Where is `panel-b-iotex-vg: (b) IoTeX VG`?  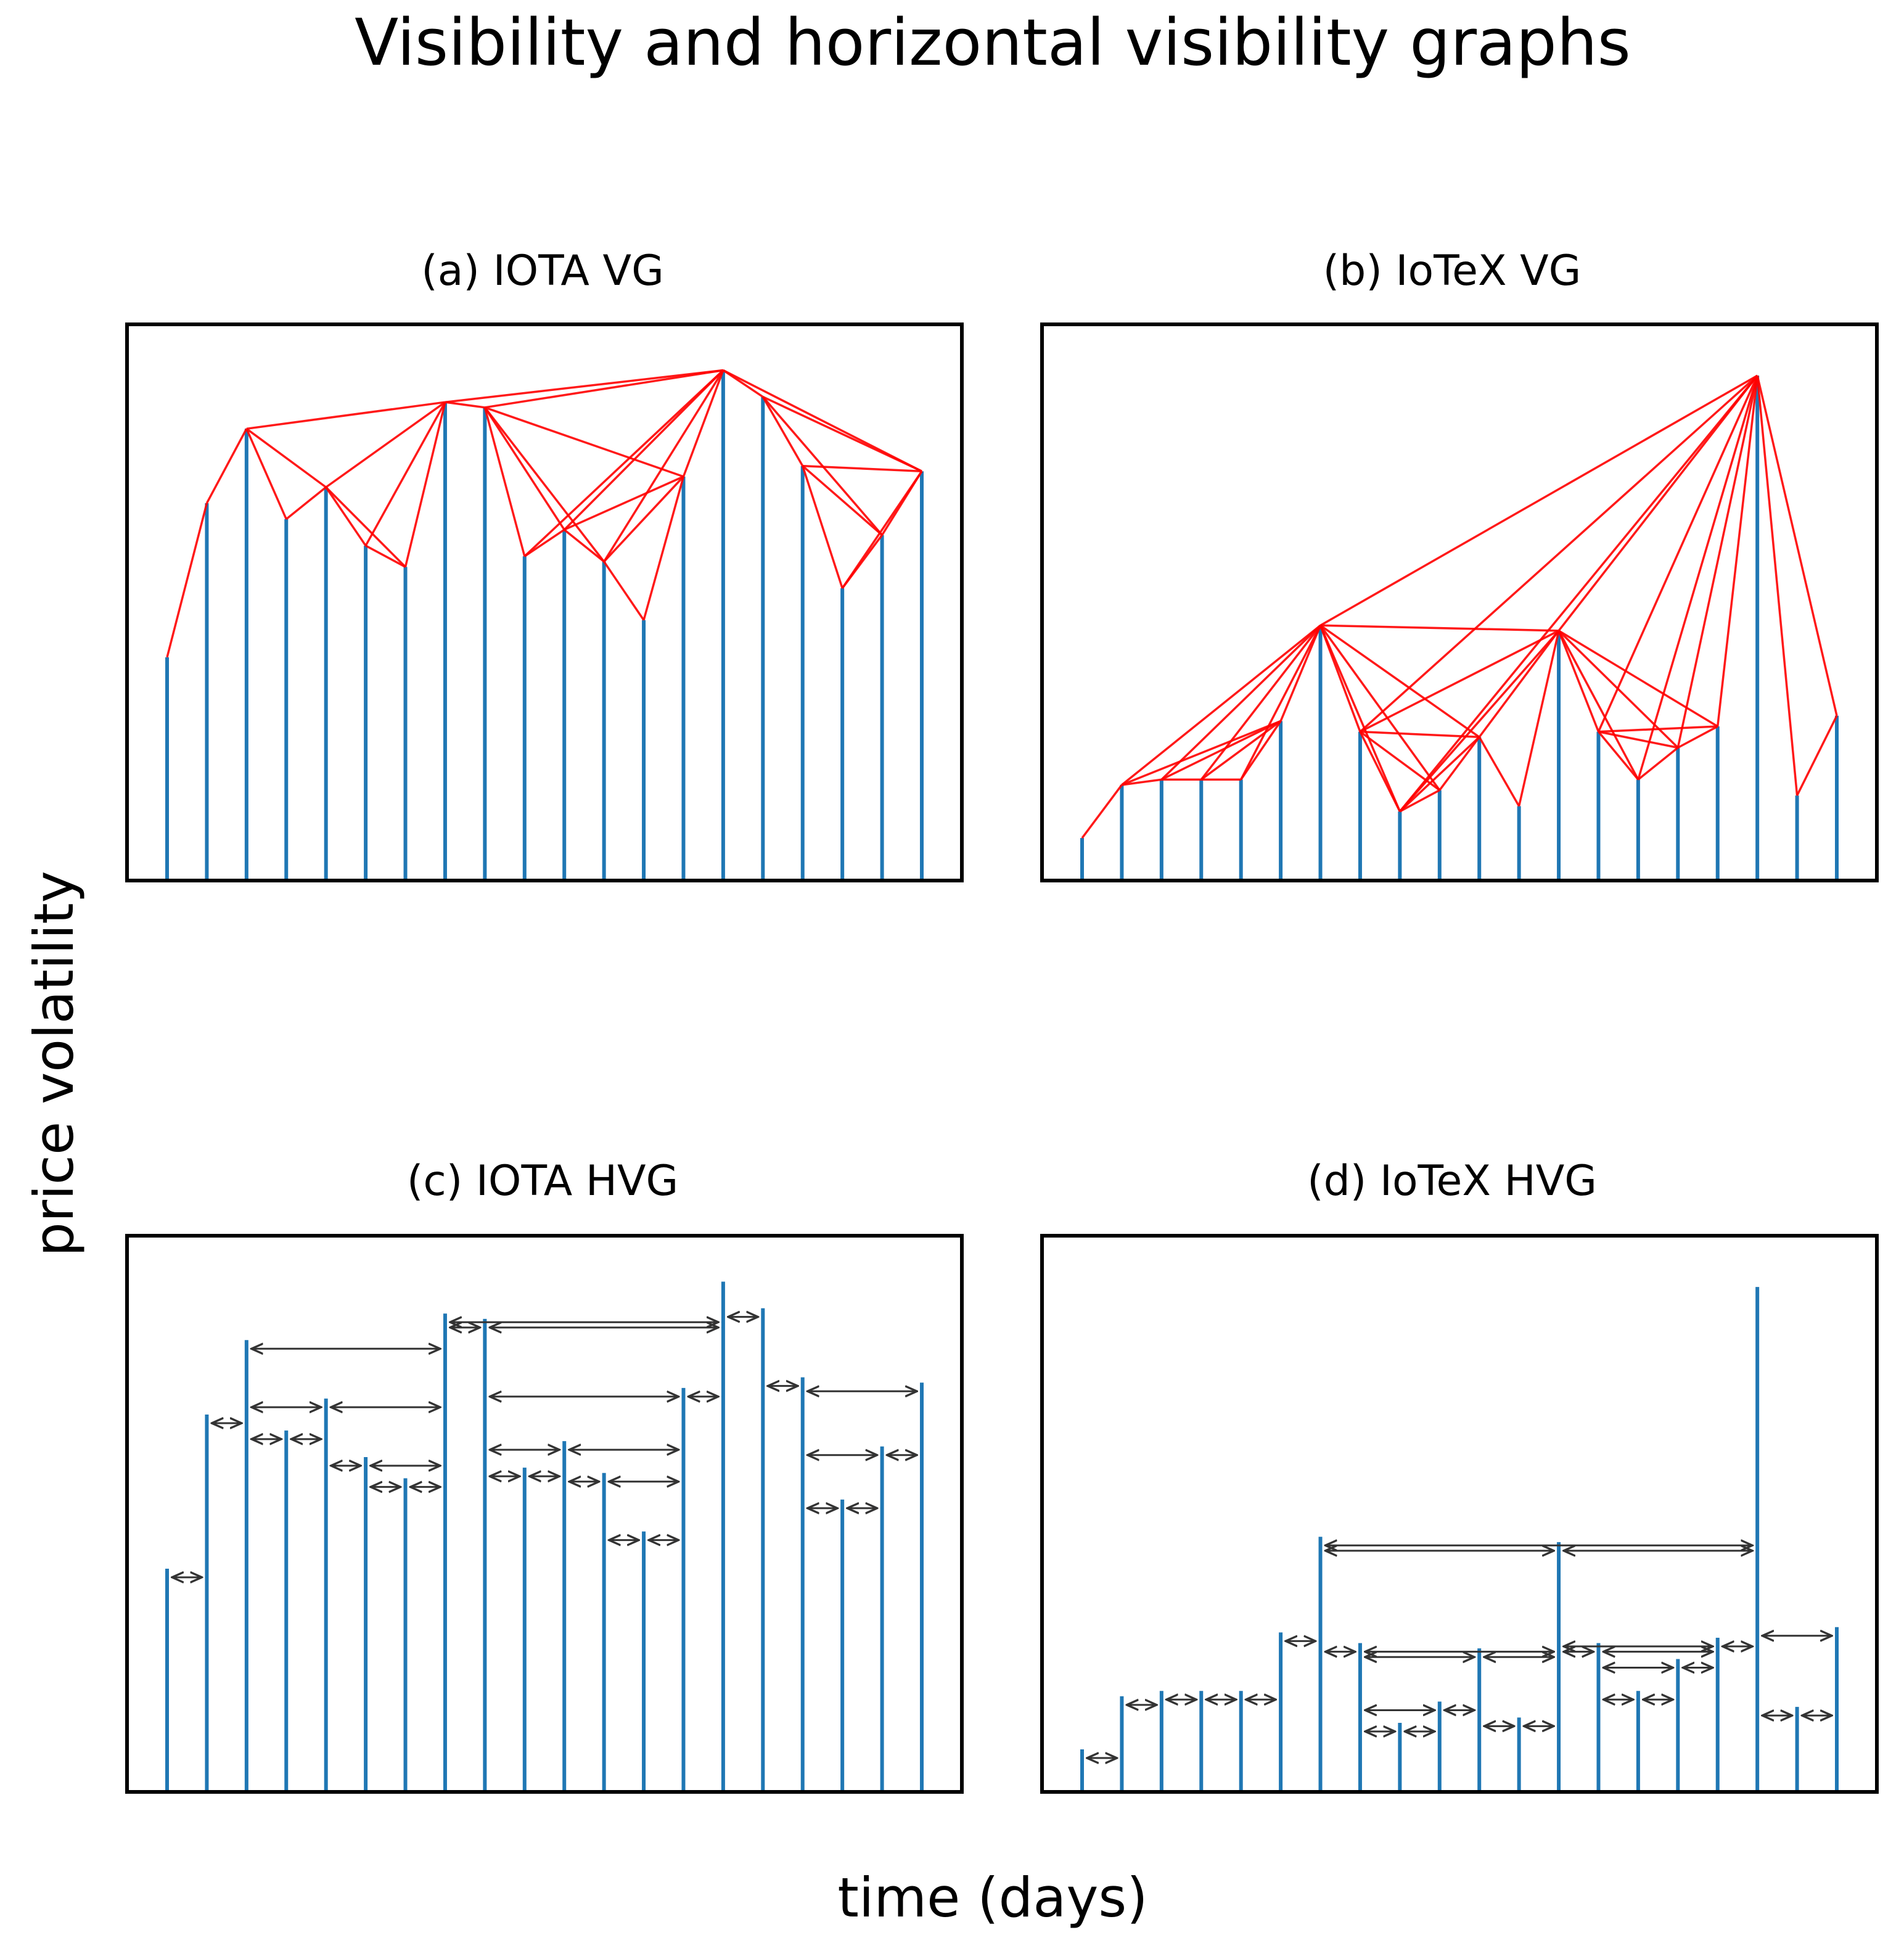 panel-b-iotex-vg: (b) IoTeX VG is located at coordinates (1459, 564).